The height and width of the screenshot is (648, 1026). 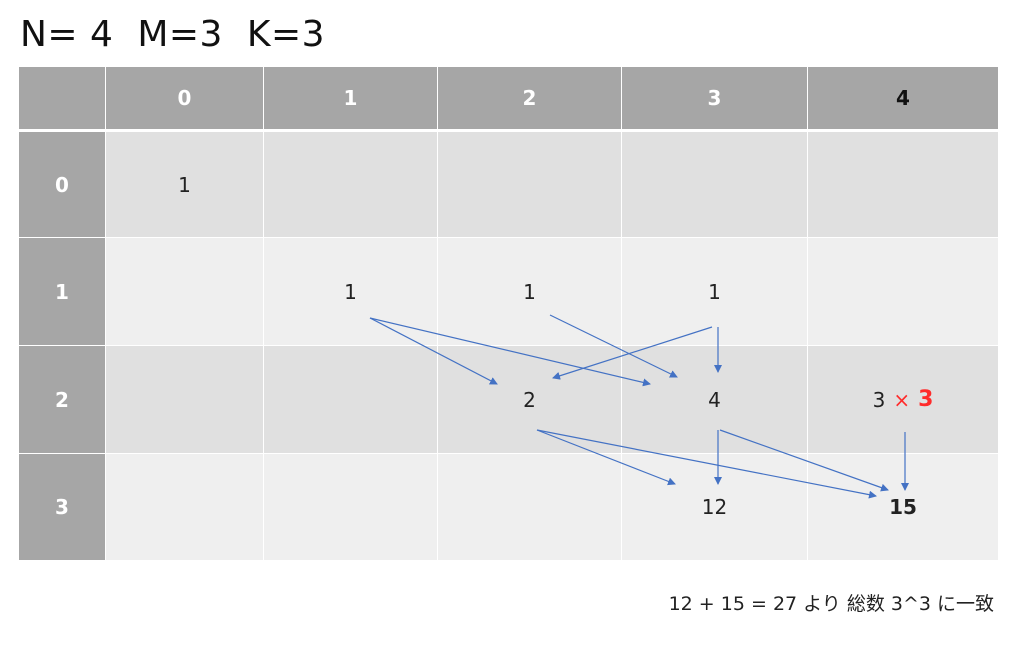 What do you see at coordinates (715, 292) in the screenshot?
I see `cell-1-3: 1` at bounding box center [715, 292].